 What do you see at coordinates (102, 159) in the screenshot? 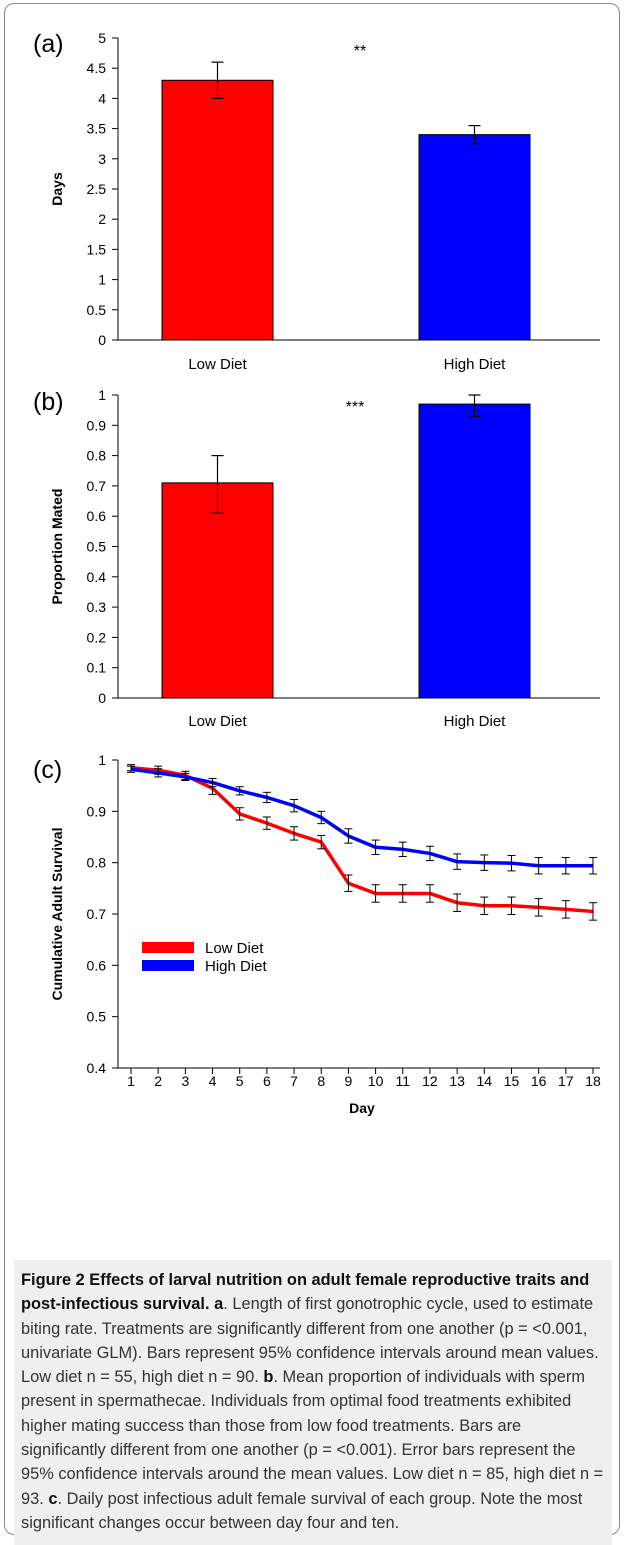
I see `y-tick-label: 3` at bounding box center [102, 159].